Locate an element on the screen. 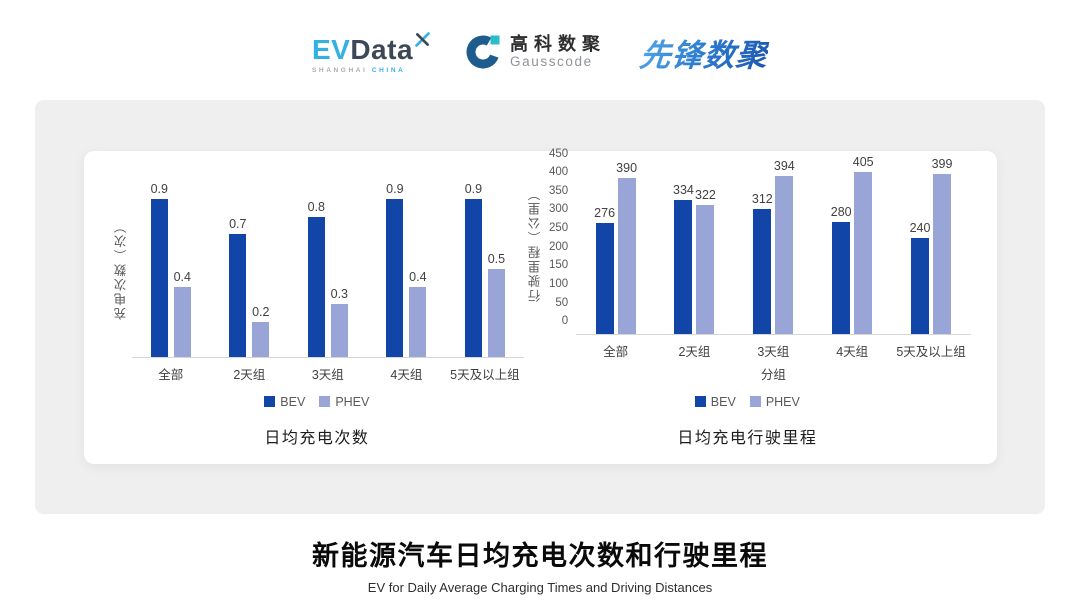 Image resolution: width=1080 pixels, height=608 pixels. bar-value-label: 322 is located at coordinates (705, 194).